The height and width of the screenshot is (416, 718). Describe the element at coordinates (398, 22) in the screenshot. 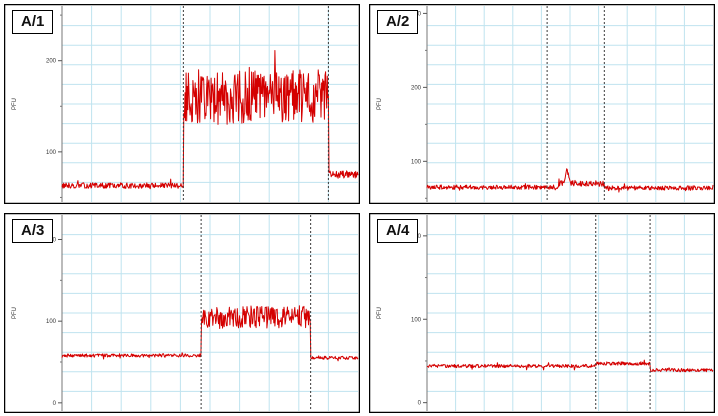

I see `panel-label: A/2` at that location.